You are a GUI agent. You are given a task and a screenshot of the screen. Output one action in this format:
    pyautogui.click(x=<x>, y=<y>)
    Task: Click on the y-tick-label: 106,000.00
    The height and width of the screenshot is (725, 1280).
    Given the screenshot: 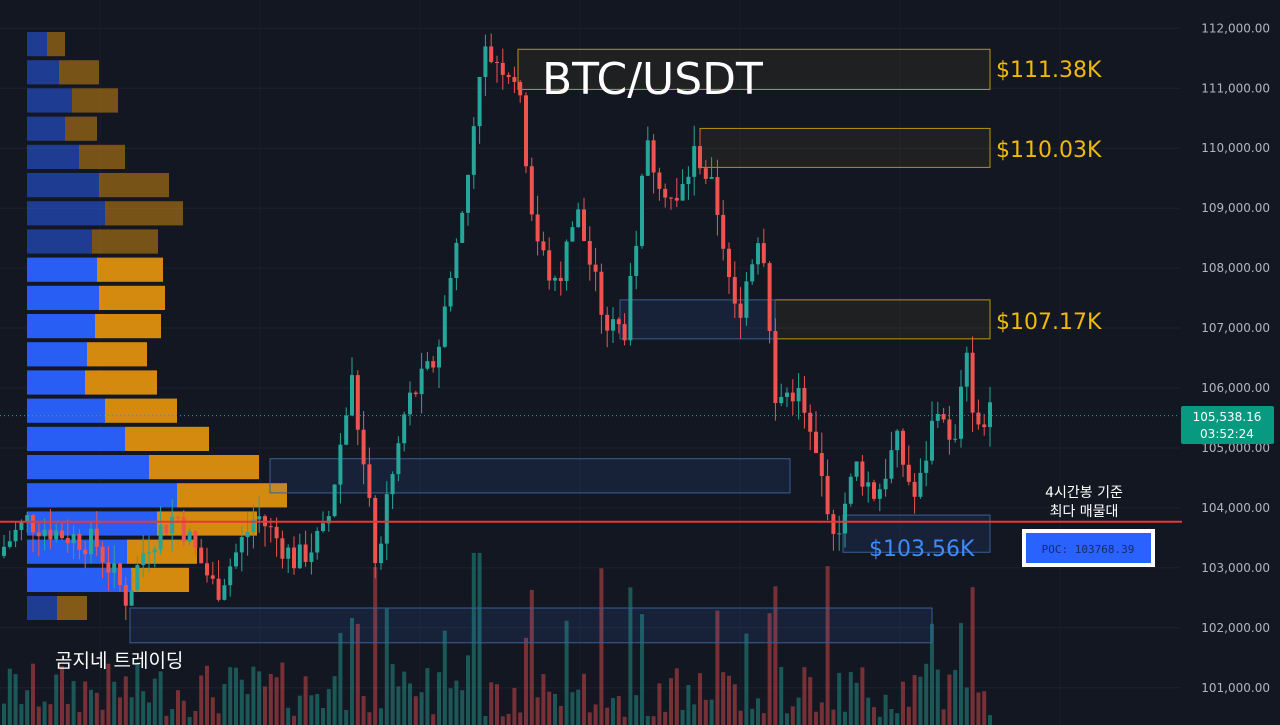 What is the action you would take?
    pyautogui.click(x=1235, y=388)
    